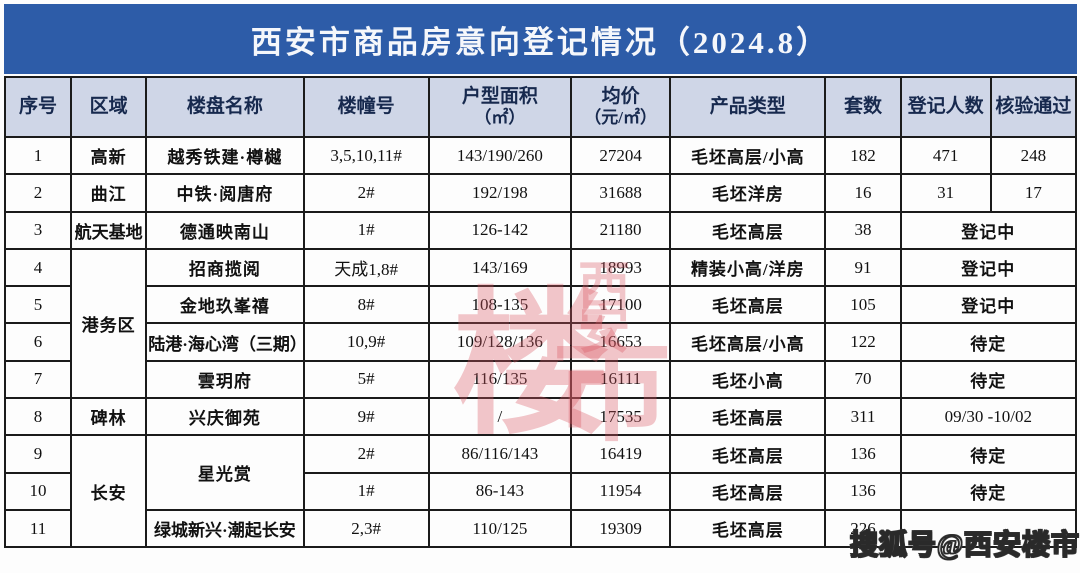  Describe the element at coordinates (225, 267) in the screenshot. I see `cell-project: 招商揽阅` at that location.